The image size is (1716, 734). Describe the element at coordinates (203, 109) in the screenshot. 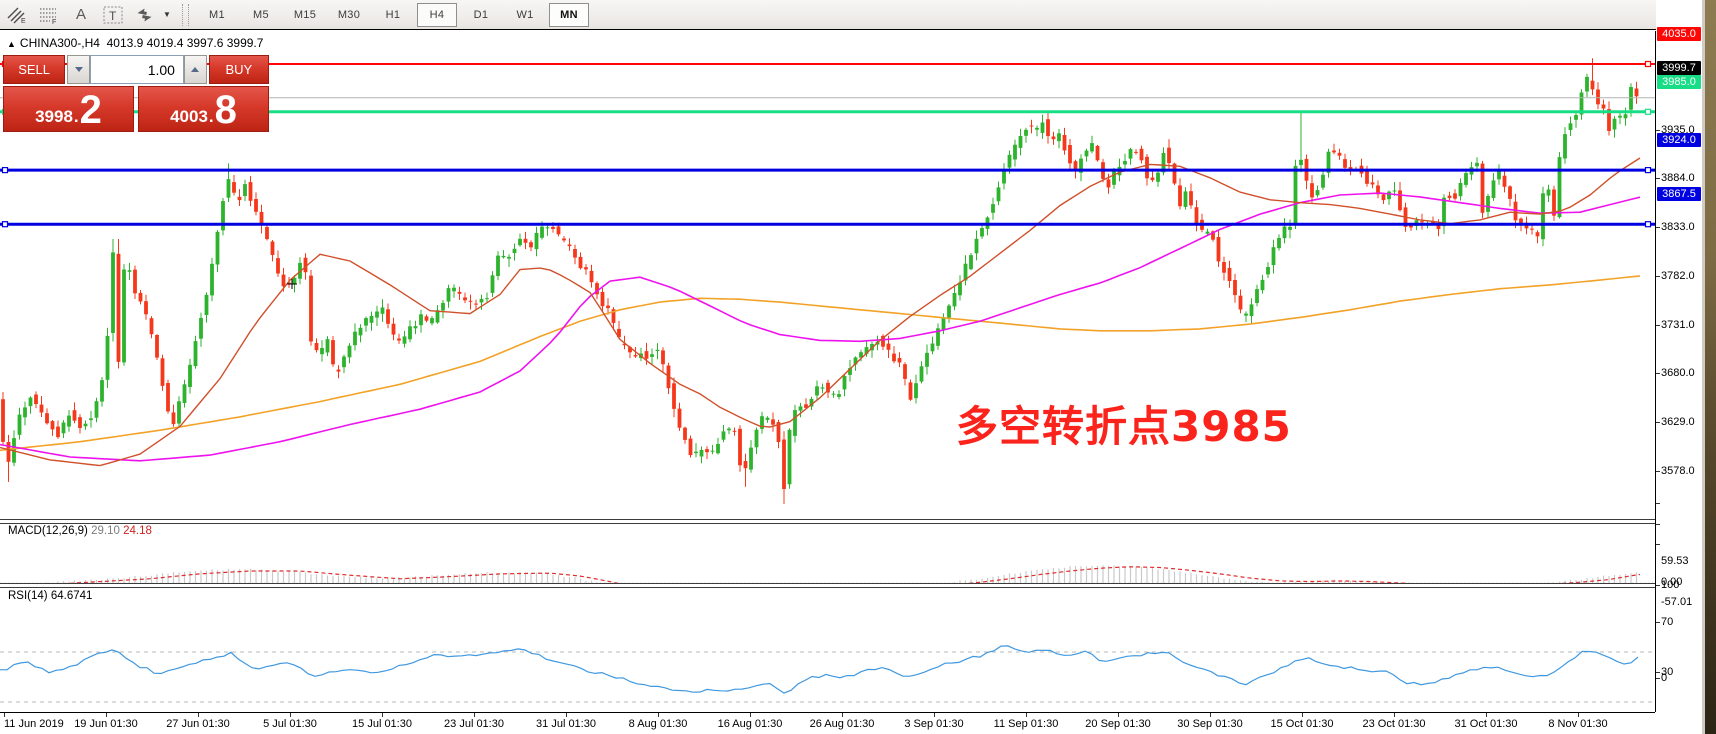

I see `buy-price-display: 4003. 8` at that location.